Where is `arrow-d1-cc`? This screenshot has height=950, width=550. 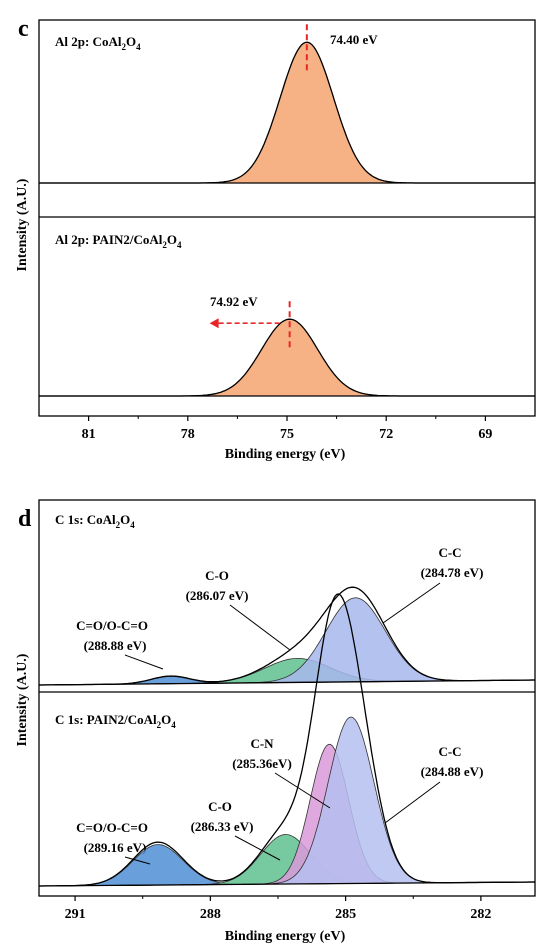
arrow-d1-cc is located at coordinates (411, 603).